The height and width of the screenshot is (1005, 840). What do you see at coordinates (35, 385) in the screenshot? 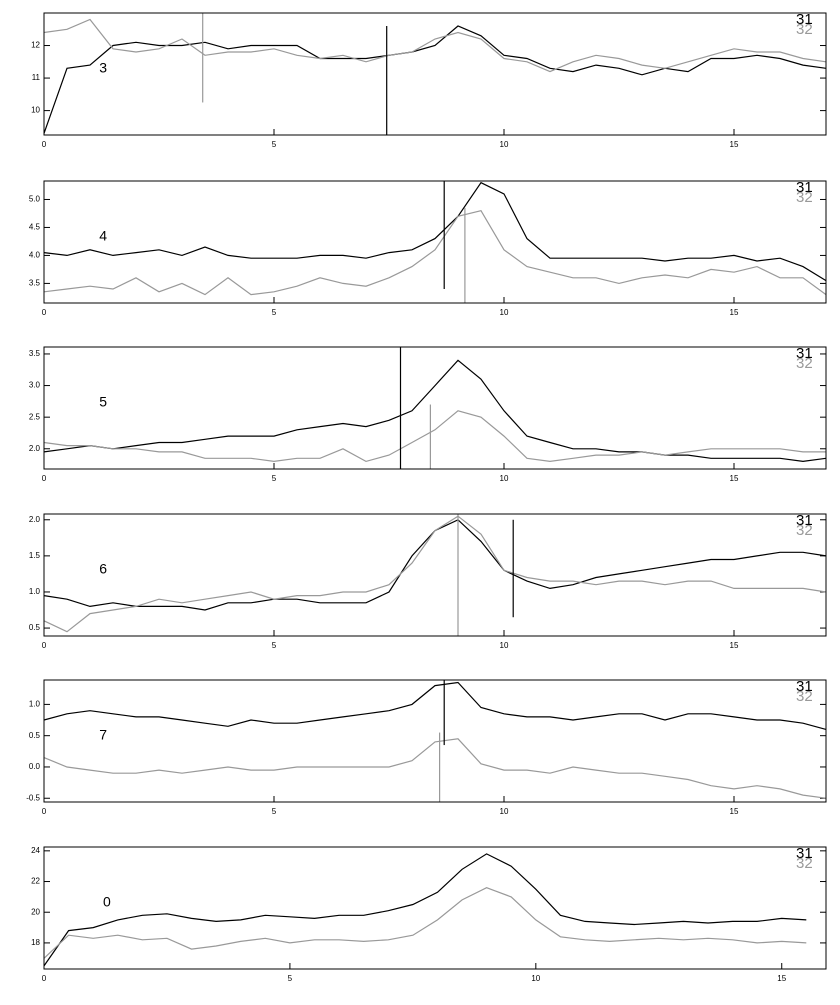
I see `y-tick-label: 3.0` at bounding box center [35, 385].